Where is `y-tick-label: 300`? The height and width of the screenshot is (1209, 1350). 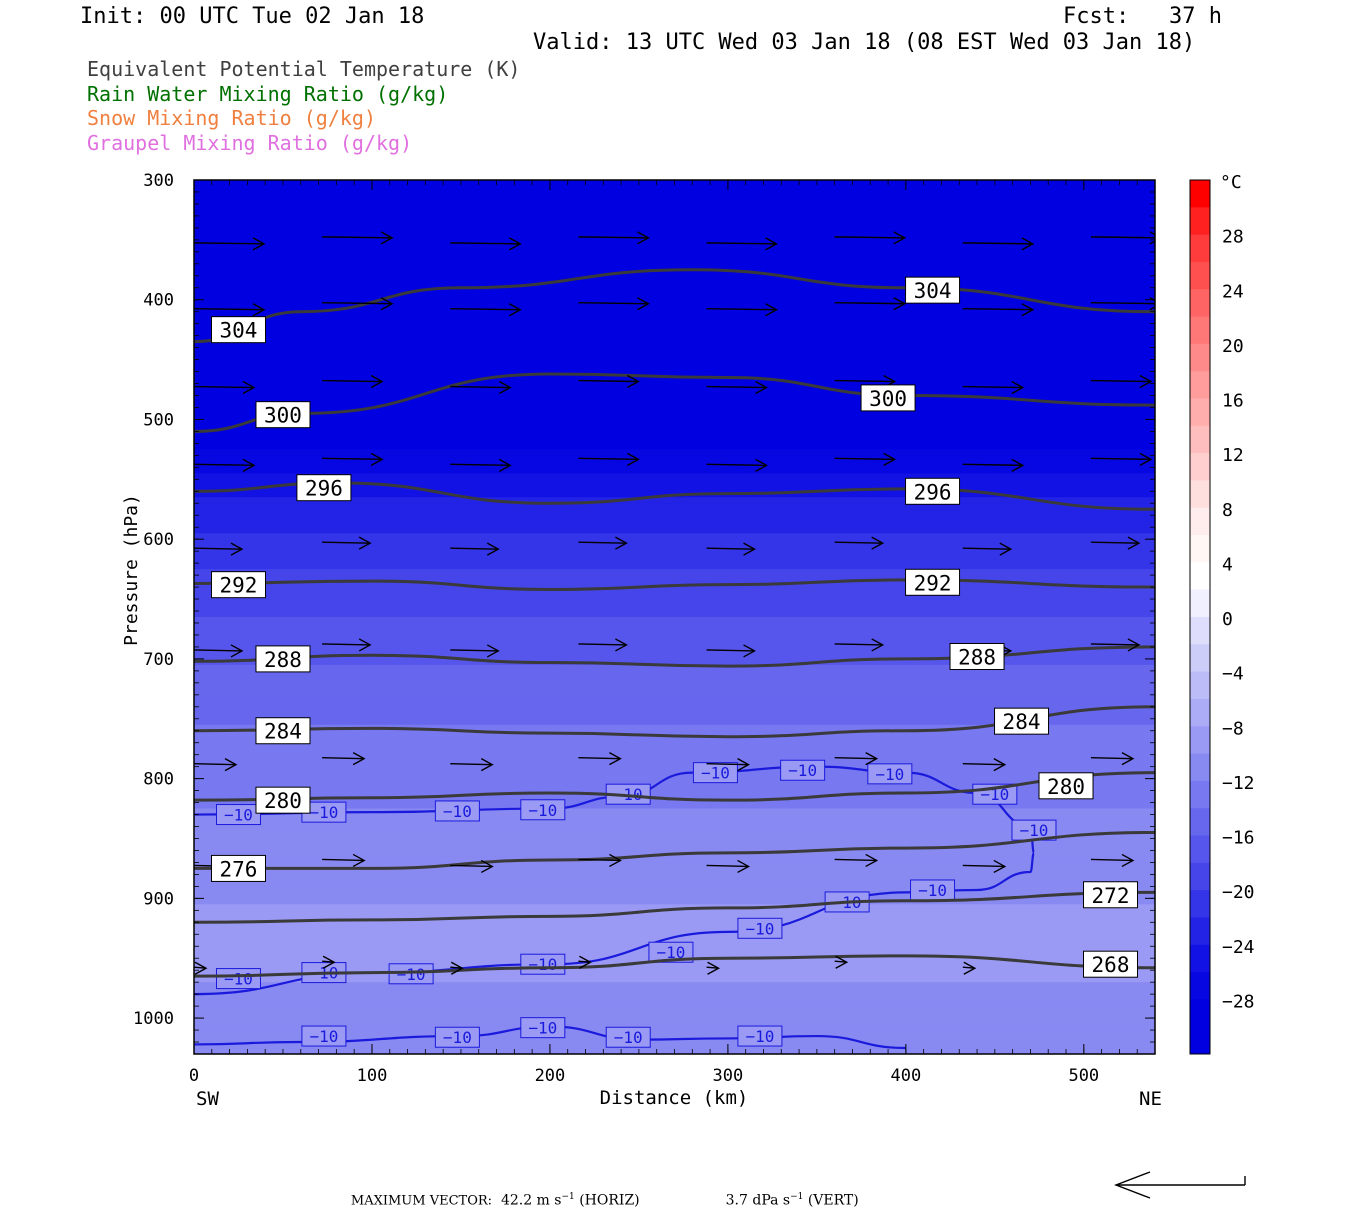 y-tick-label: 300 is located at coordinates (158, 181).